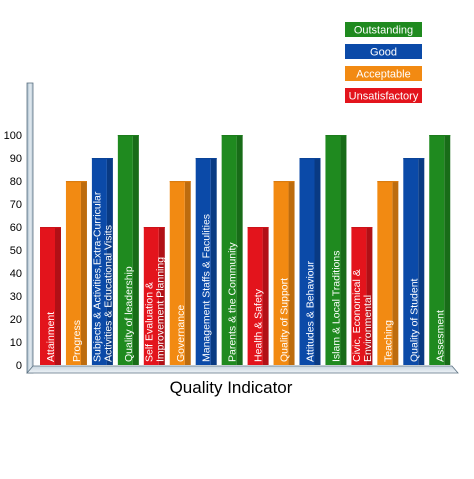 The height and width of the screenshot is (479, 474). I want to click on bar-category-label: Progress, so click(77, 341).